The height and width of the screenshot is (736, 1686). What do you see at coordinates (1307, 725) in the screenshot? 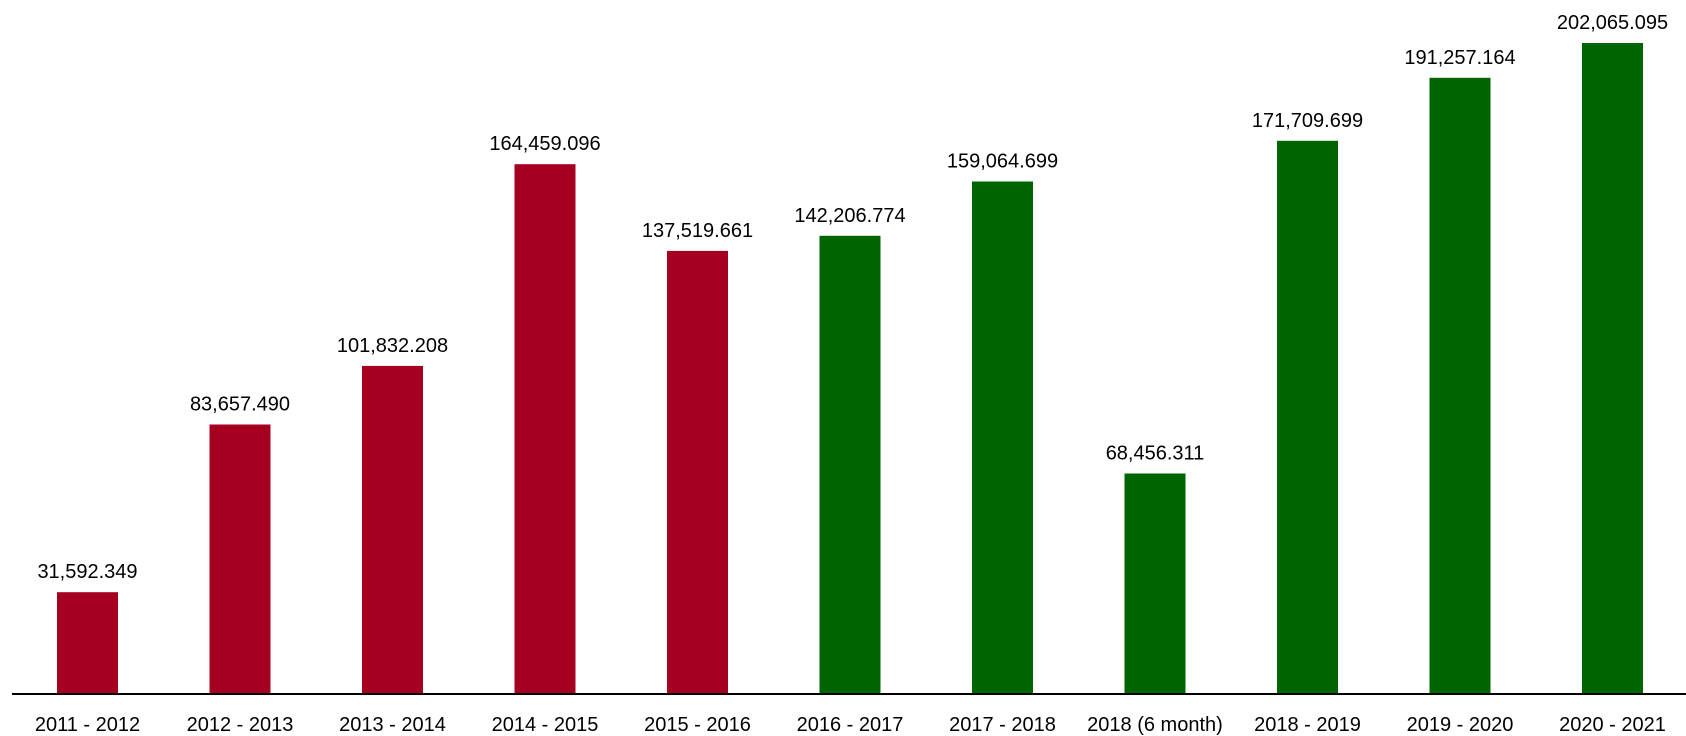
I see `x-tick-label-8: 2018 - 2019` at bounding box center [1307, 725].